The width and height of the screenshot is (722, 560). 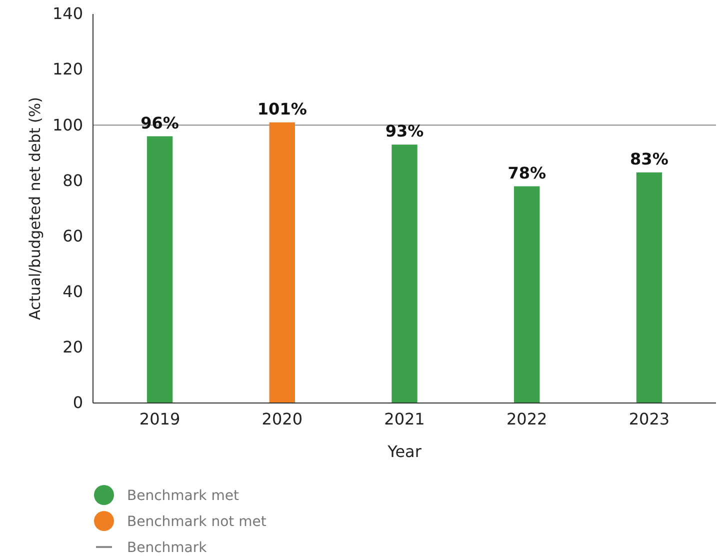 I want to click on data-label: 83%, so click(x=649, y=158).